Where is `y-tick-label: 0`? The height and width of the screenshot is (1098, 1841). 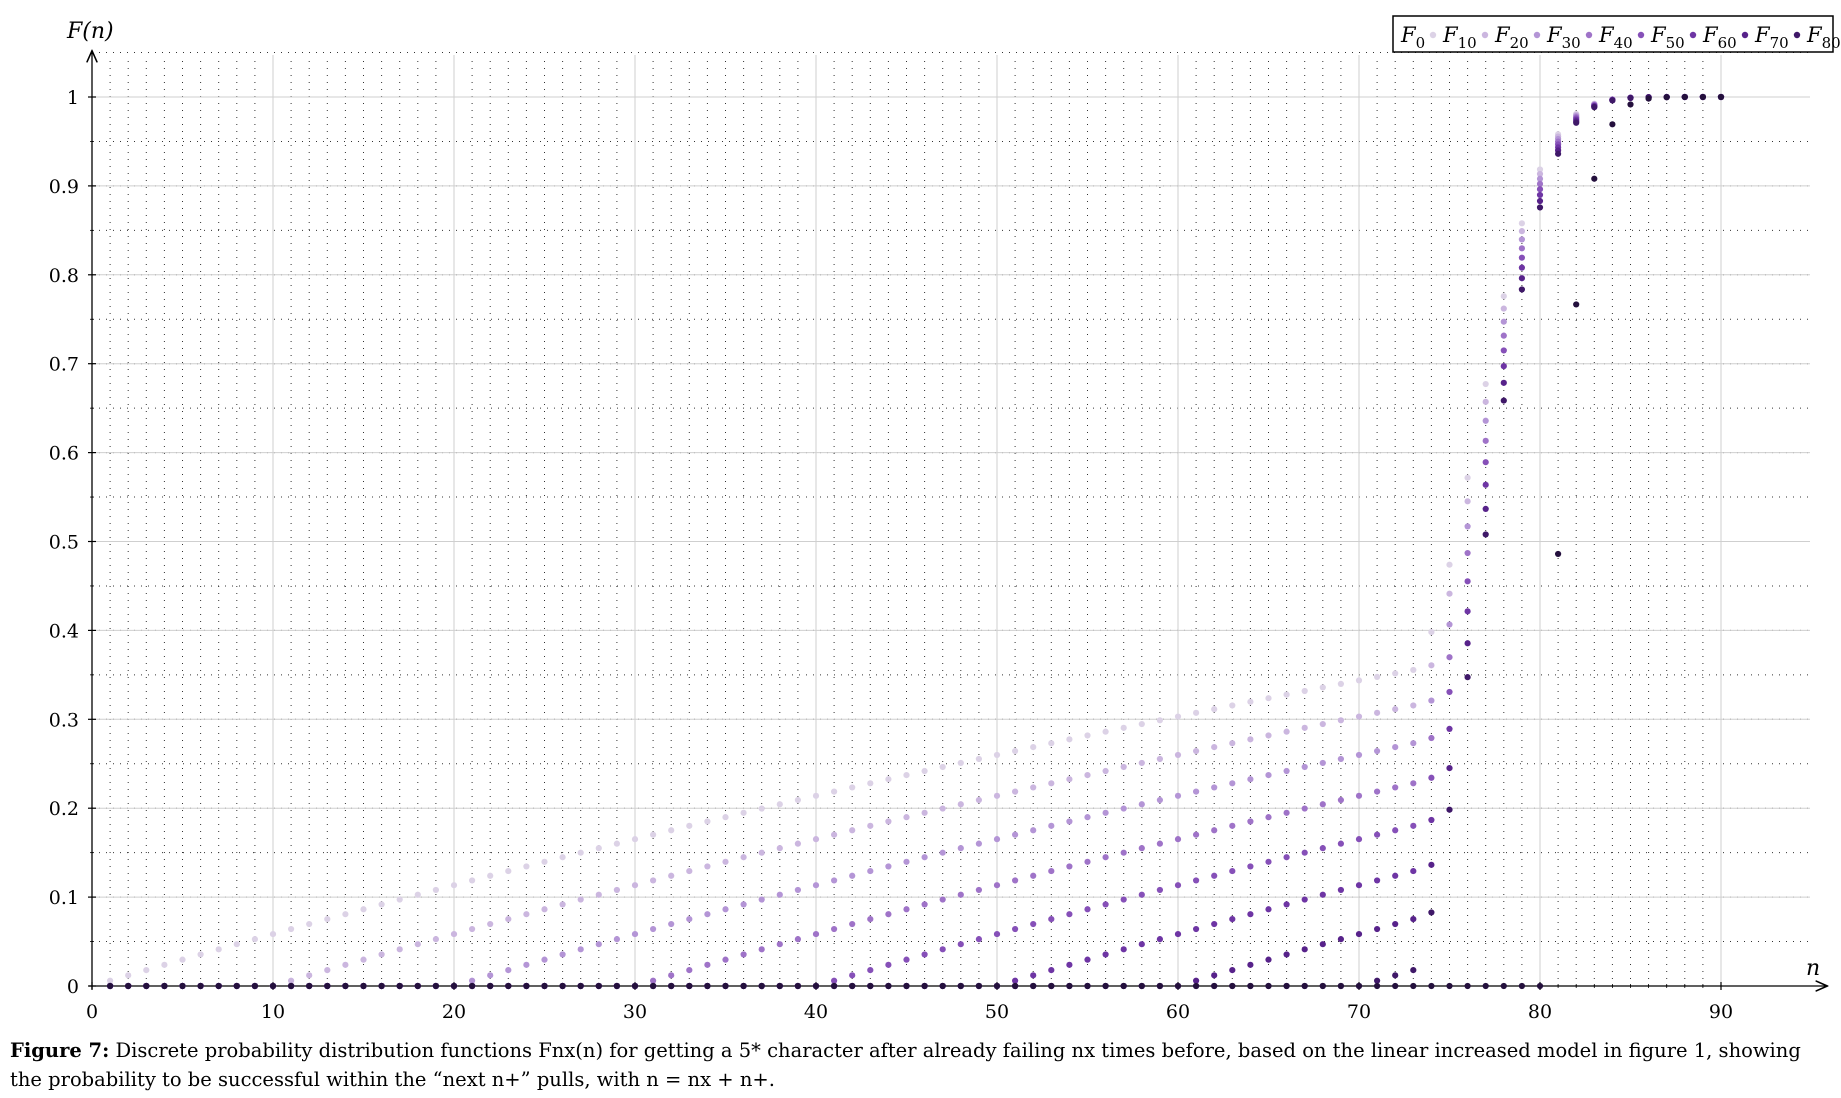
y-tick-label: 0 is located at coordinates (73, 987).